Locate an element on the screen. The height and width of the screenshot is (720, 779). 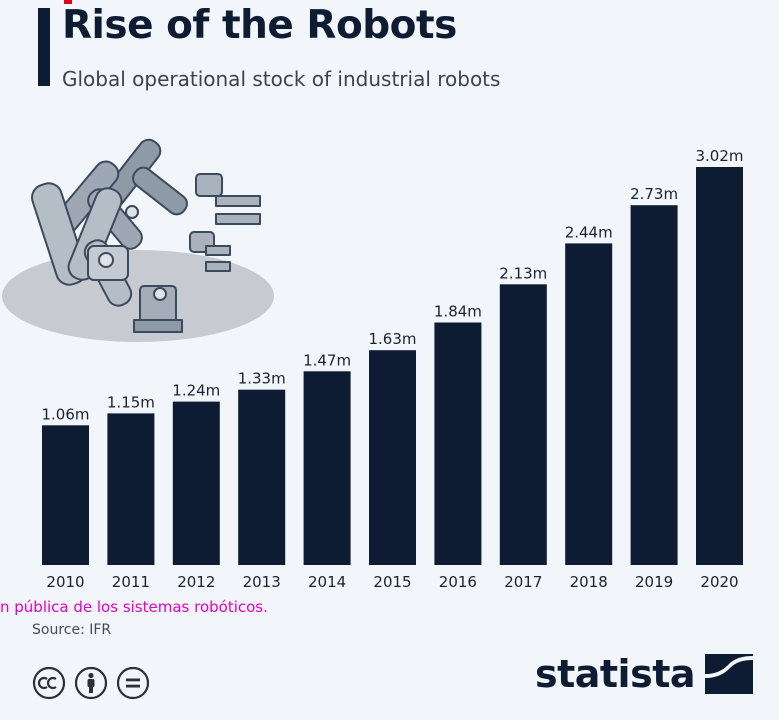
bar-2020 is located at coordinates (719, 366).